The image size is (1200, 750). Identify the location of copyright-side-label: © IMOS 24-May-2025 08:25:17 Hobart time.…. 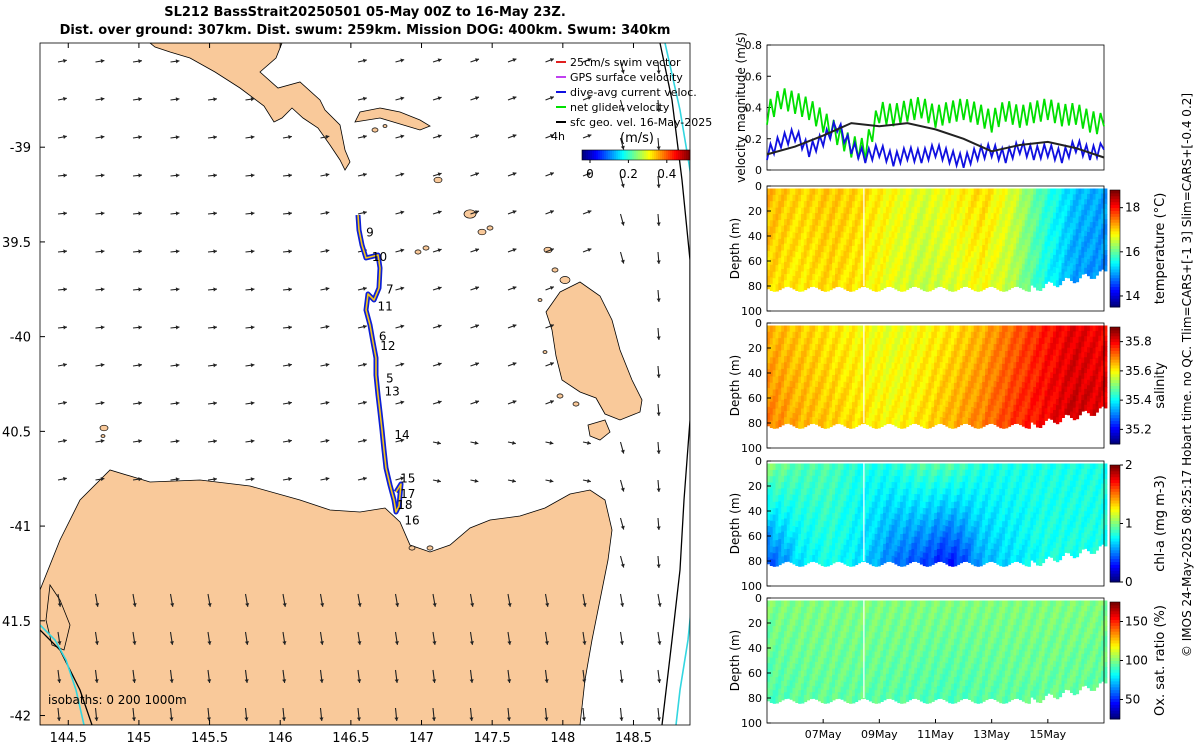
(1187, 375).